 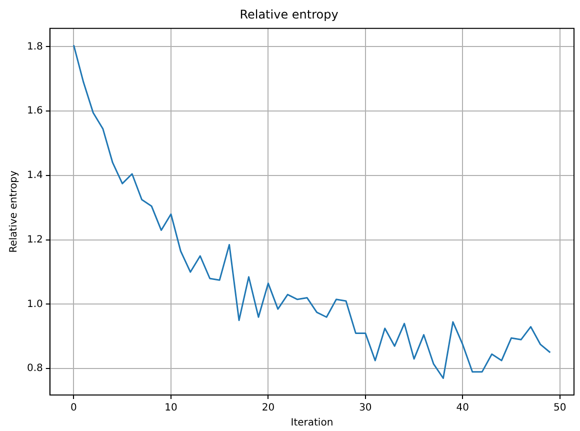 What do you see at coordinates (289, 14) in the screenshot?
I see `chart-title: Relative entropy` at bounding box center [289, 14].